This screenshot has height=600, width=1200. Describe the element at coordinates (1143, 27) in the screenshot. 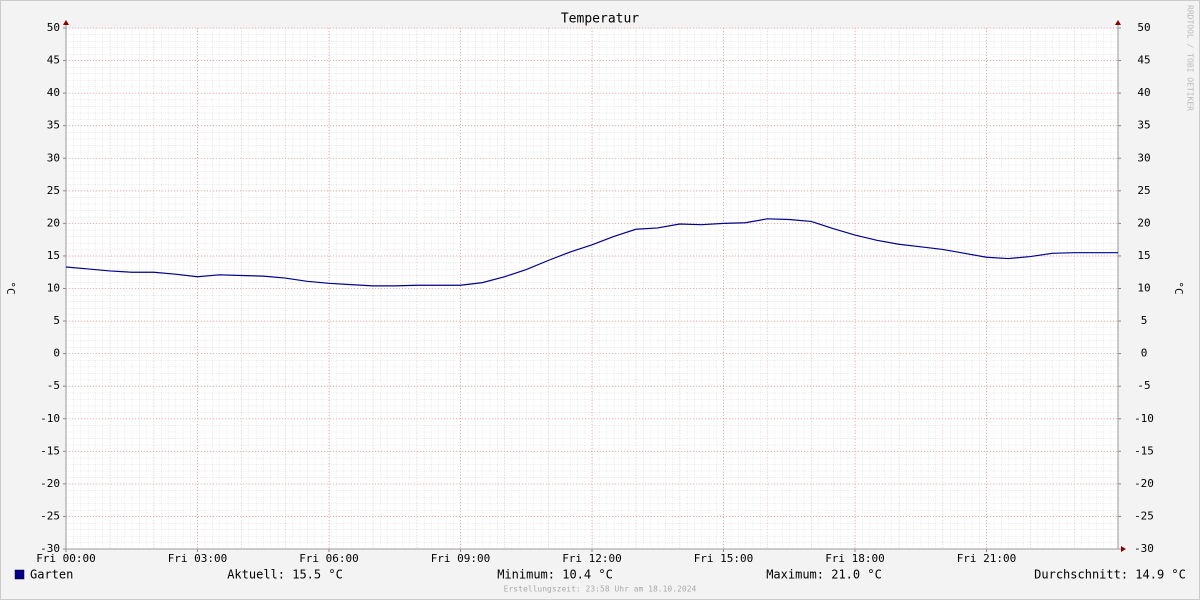

I see `y2-tick-label: 50` at that location.